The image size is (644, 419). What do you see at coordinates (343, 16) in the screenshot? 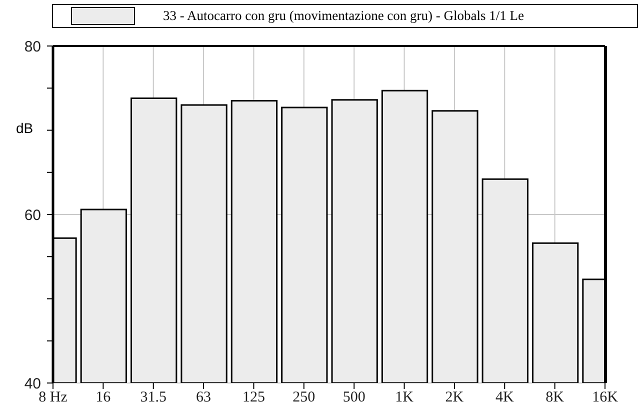
I see `legend-label: 33 - Autocarro con gru (movimentazione con gru) - Globals 1/1 Le` at bounding box center [343, 16].